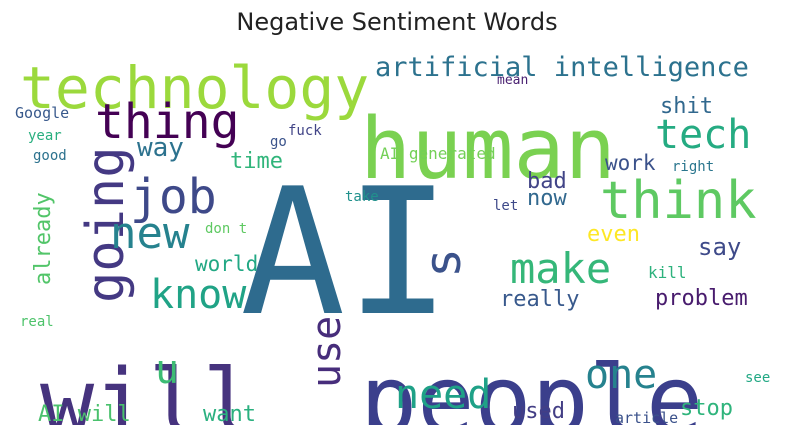 The width and height of the screenshot is (794, 437). Describe the element at coordinates (630, 163) in the screenshot. I see `word-work: work` at that location.